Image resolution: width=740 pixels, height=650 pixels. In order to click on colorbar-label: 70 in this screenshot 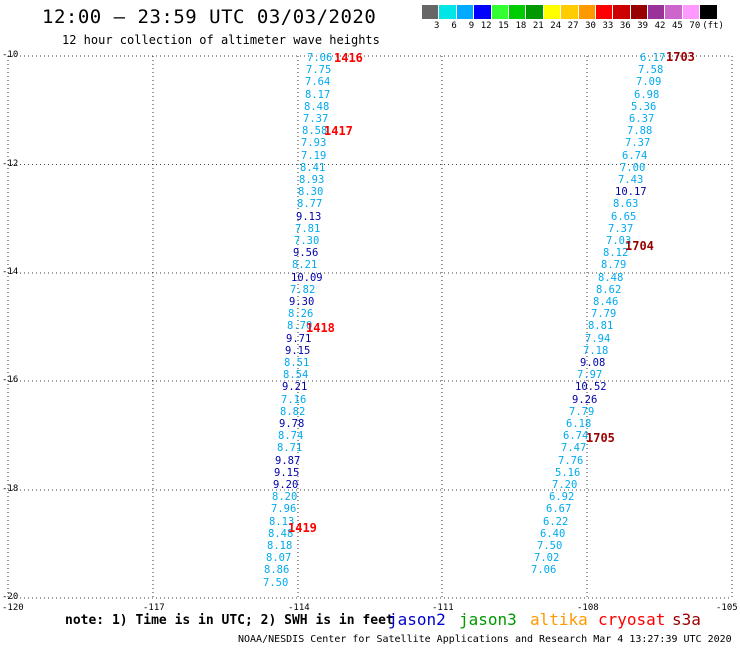, I will do `click(695, 26)`.